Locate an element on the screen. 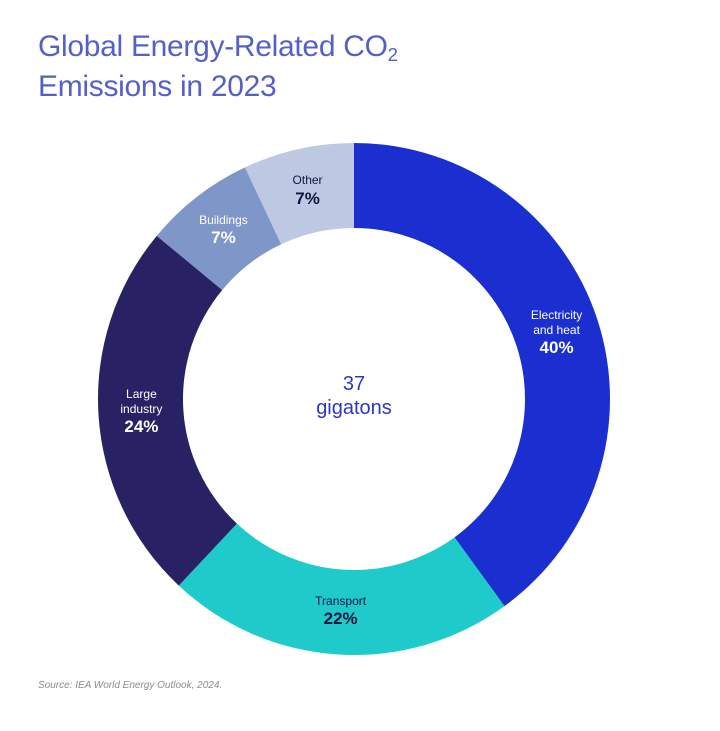 The height and width of the screenshot is (731, 720). donut-segment-transport is located at coordinates (341, 589).